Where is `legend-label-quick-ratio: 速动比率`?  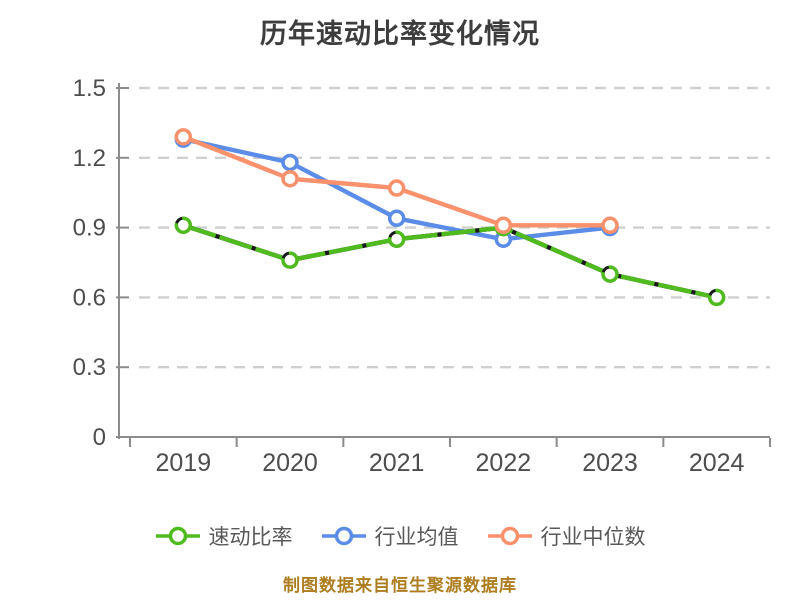 legend-label-quick-ratio: 速动比率 is located at coordinates (250, 537).